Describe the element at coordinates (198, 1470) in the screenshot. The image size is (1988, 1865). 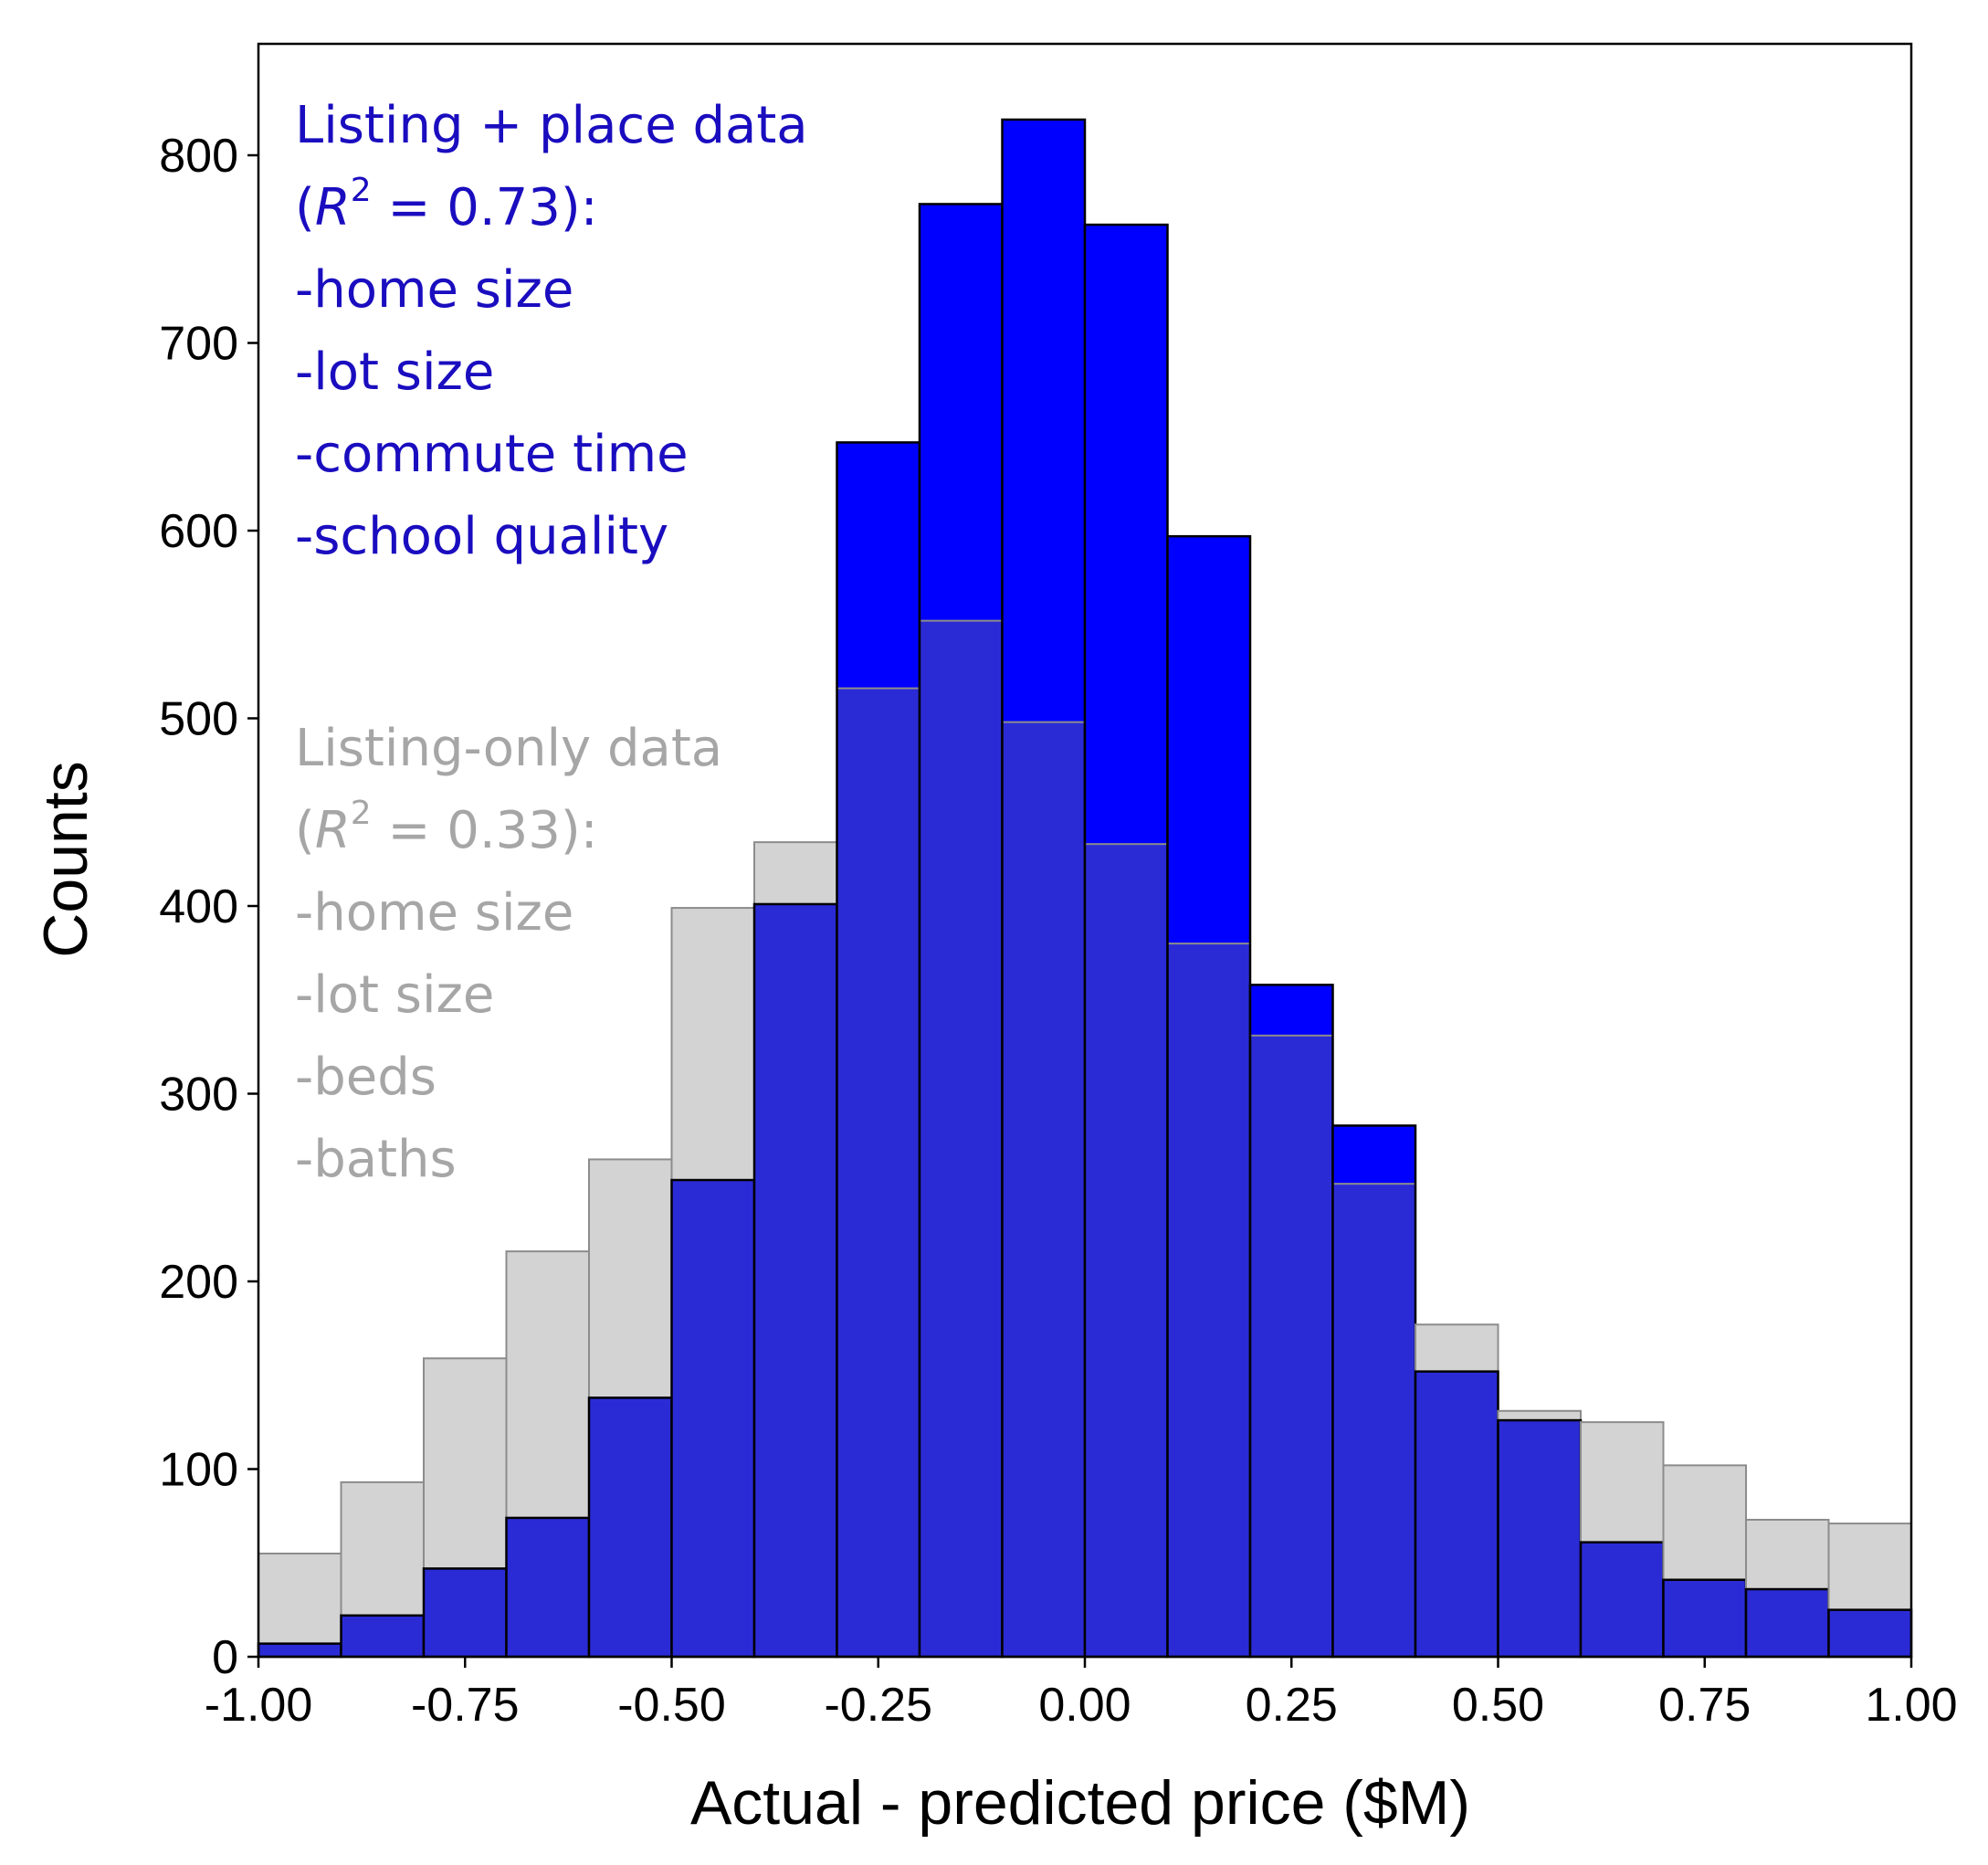
I see `y-tick-label: 100` at that location.